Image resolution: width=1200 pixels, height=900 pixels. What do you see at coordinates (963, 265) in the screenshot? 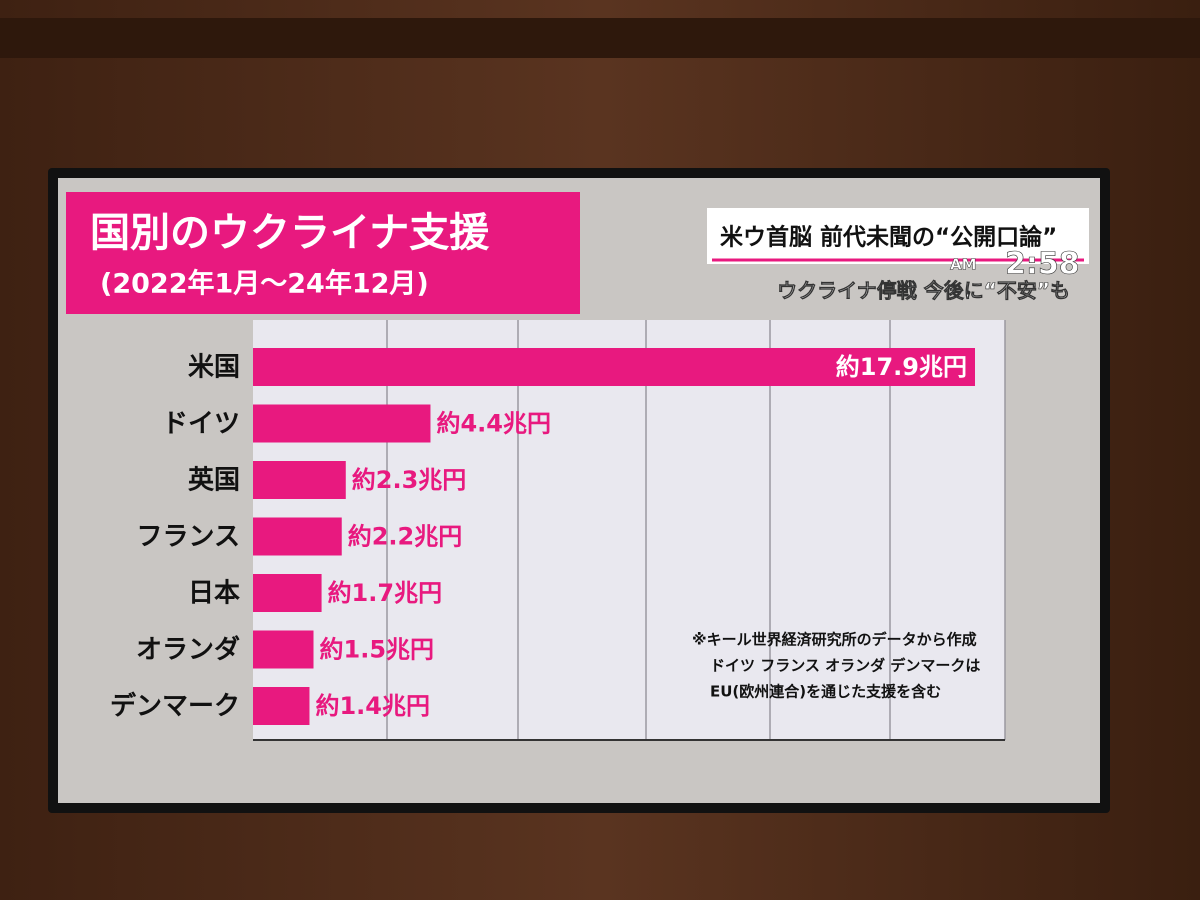
I see `clock-period: AM` at bounding box center [963, 265].